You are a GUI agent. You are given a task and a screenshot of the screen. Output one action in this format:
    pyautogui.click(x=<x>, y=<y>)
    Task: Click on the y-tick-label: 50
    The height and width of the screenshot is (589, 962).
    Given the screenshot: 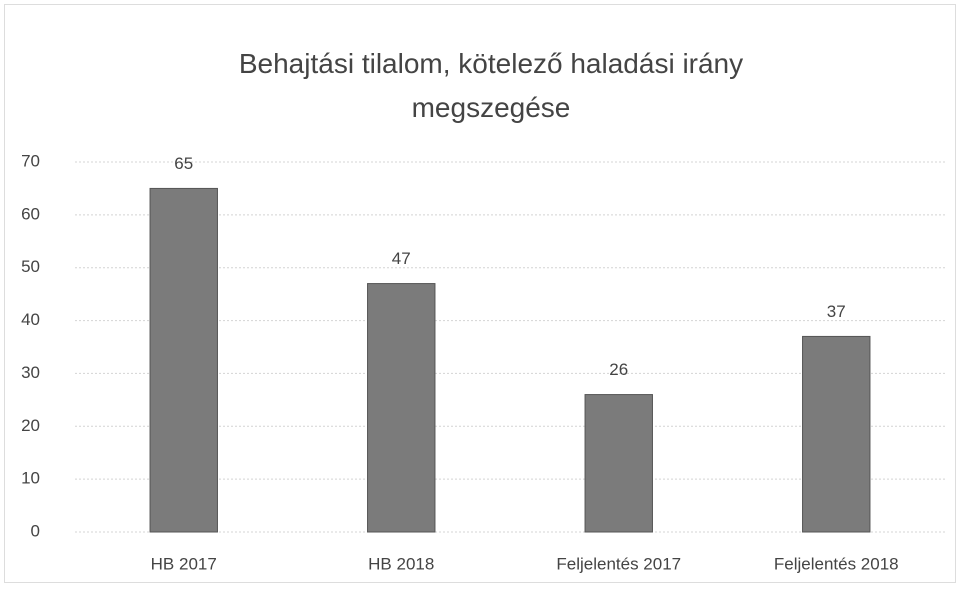 What is the action you would take?
    pyautogui.click(x=30, y=266)
    